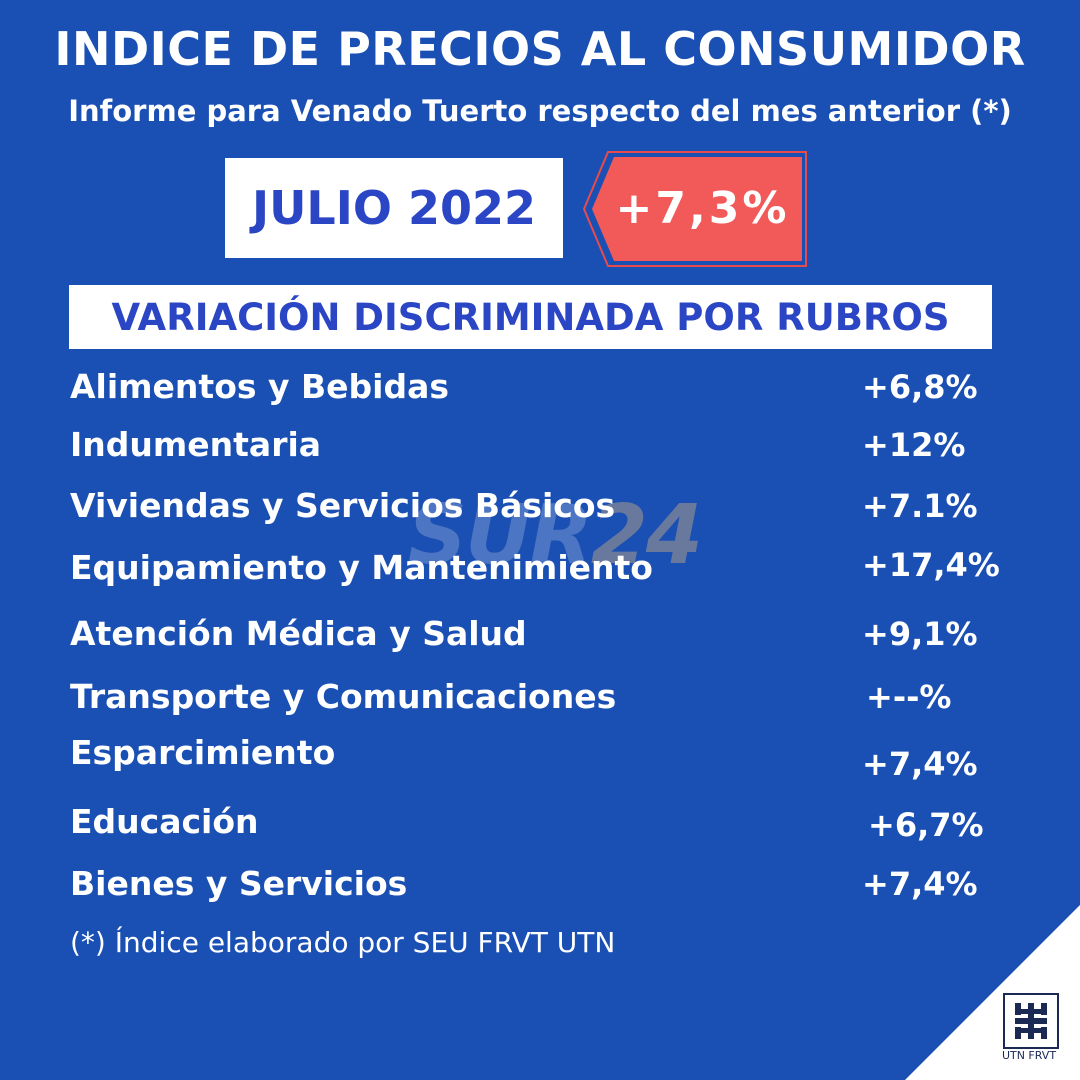 This screenshot has width=1080, height=1080. Describe the element at coordinates (646, 535) in the screenshot. I see `watermark-number: 24` at that location.